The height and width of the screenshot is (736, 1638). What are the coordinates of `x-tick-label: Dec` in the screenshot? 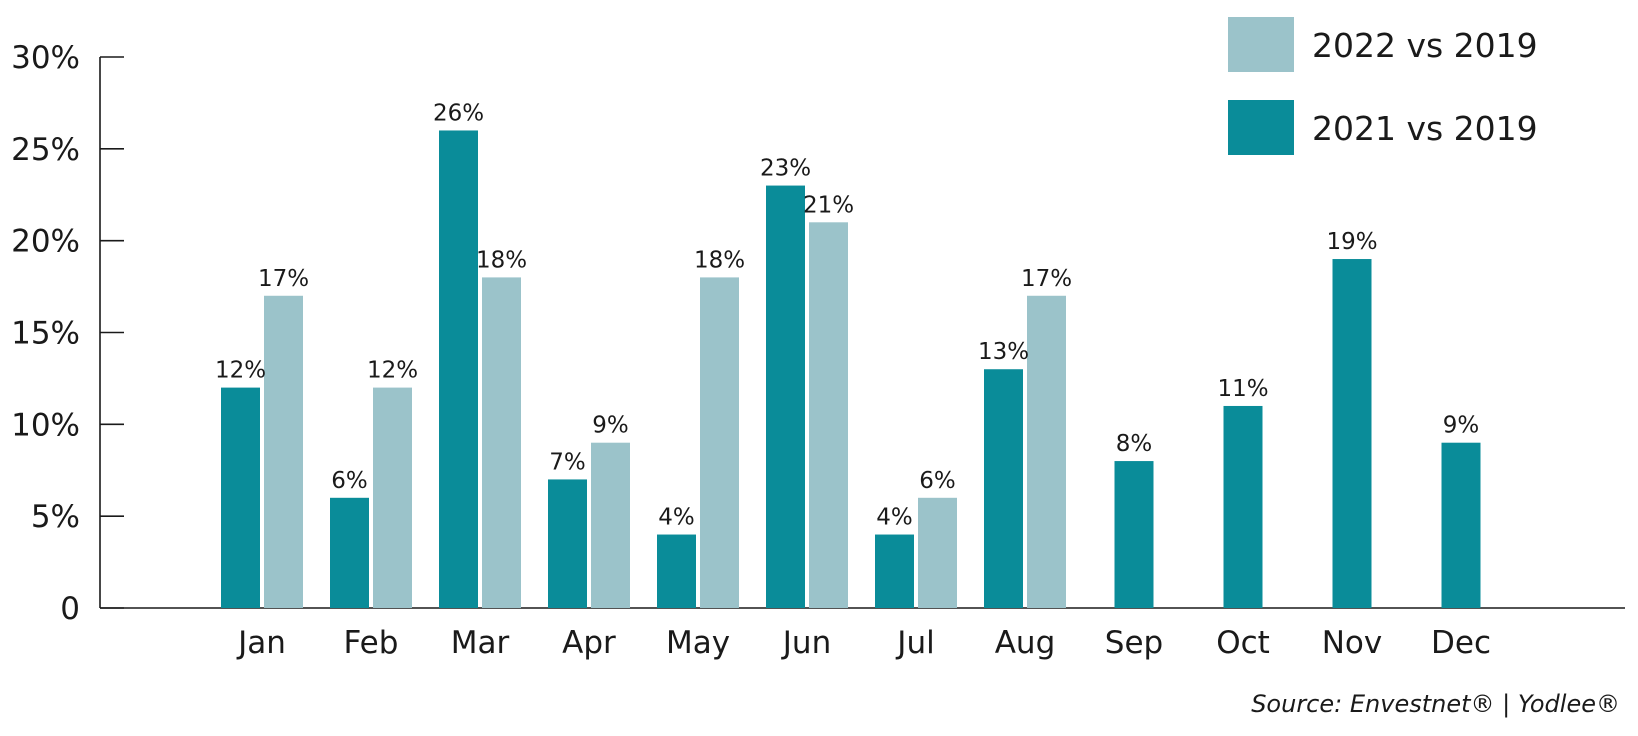 It's located at (1461, 643).